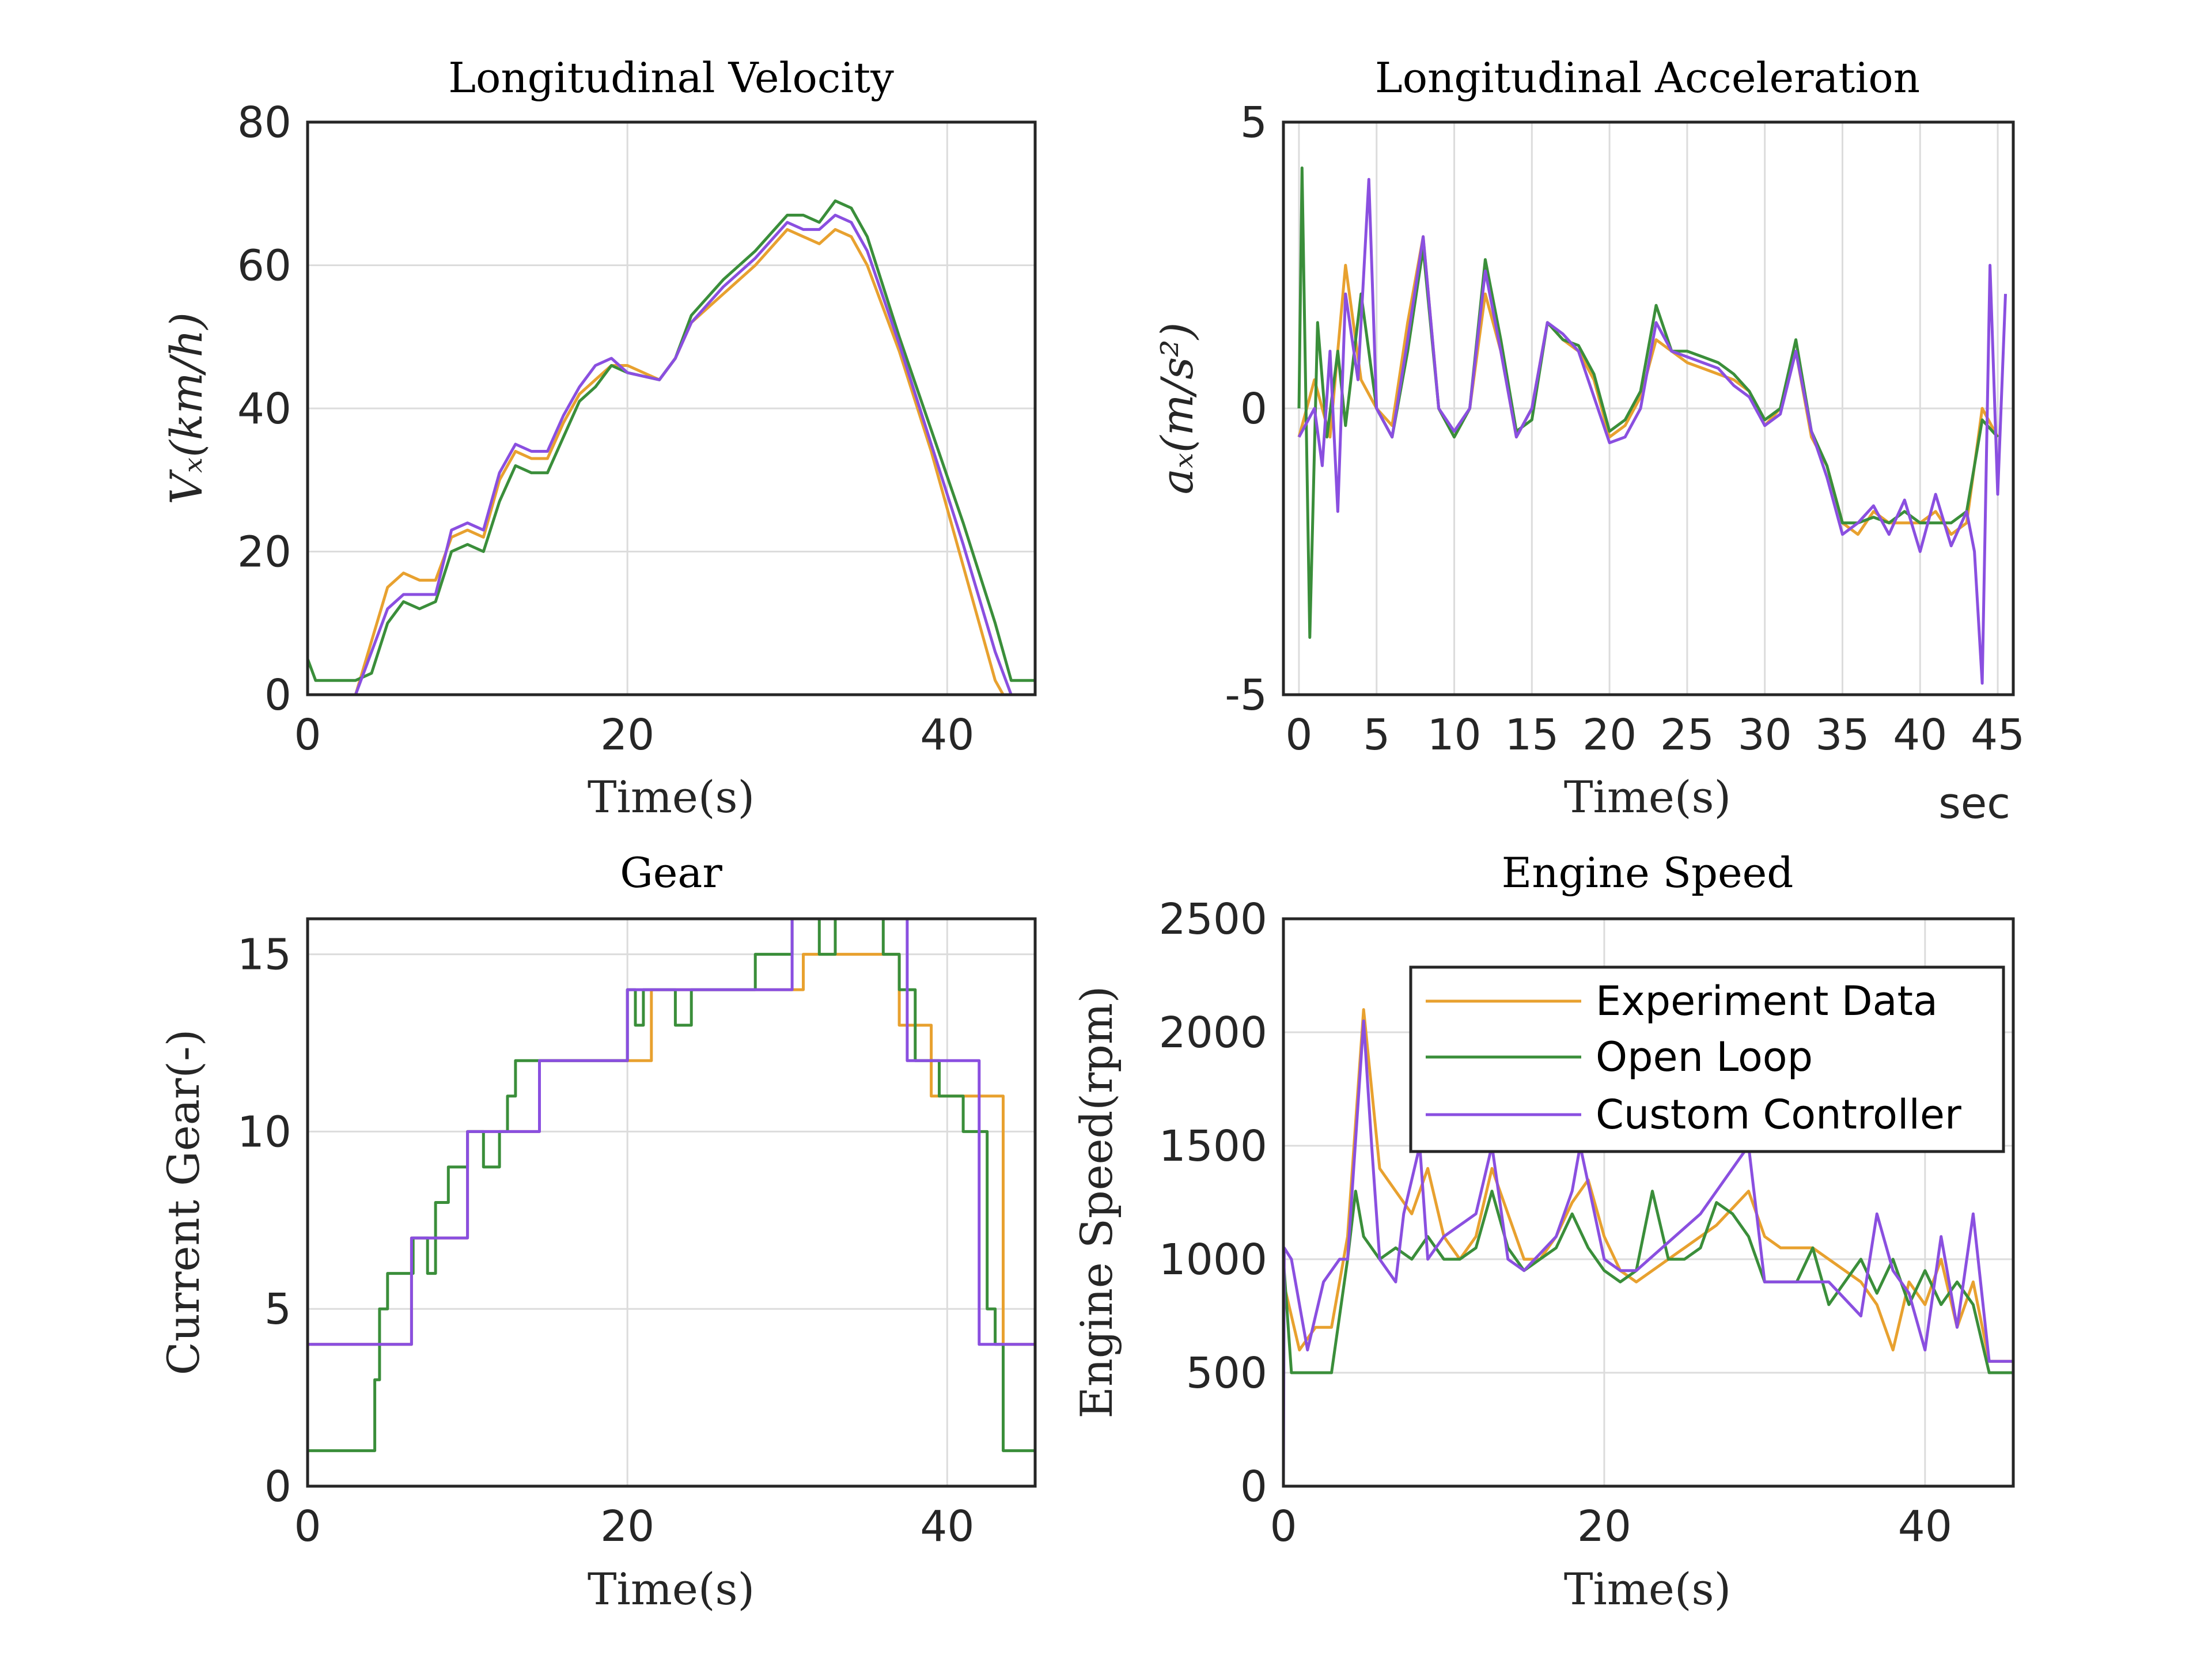 This screenshot has width=2212, height=1659. Describe the element at coordinates (1096, 1202) in the screenshot. I see `engine-speed-ylabel: Engine Speed(rpm)` at that location.